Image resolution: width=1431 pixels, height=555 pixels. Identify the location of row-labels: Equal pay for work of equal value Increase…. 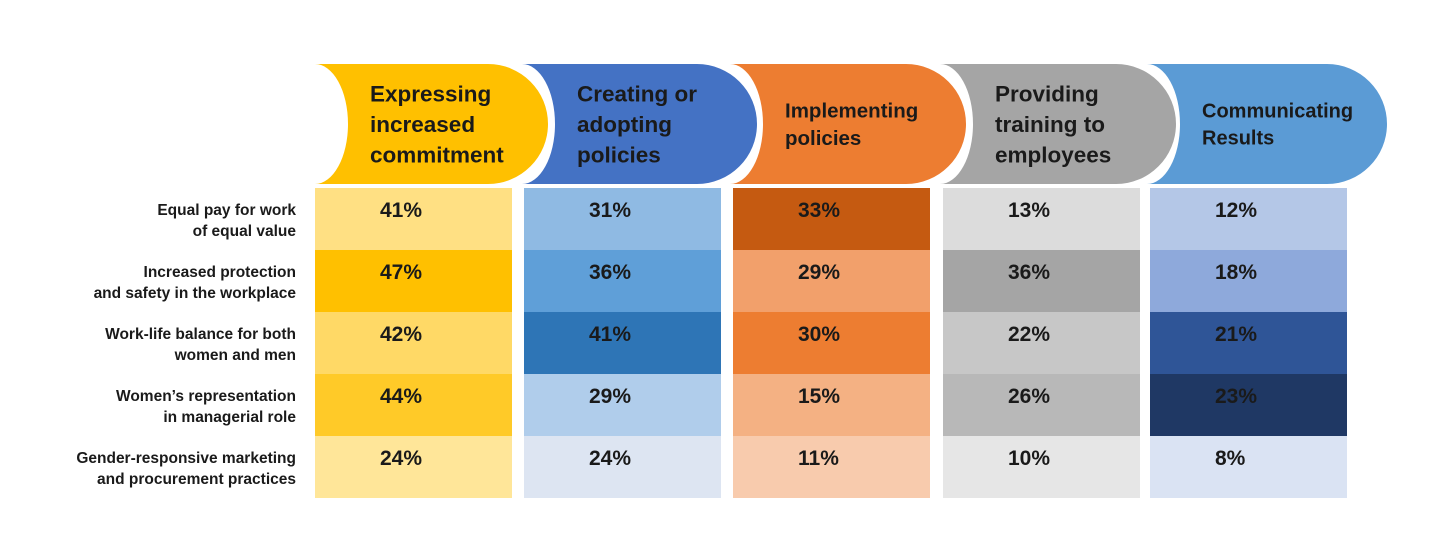
(186, 345).